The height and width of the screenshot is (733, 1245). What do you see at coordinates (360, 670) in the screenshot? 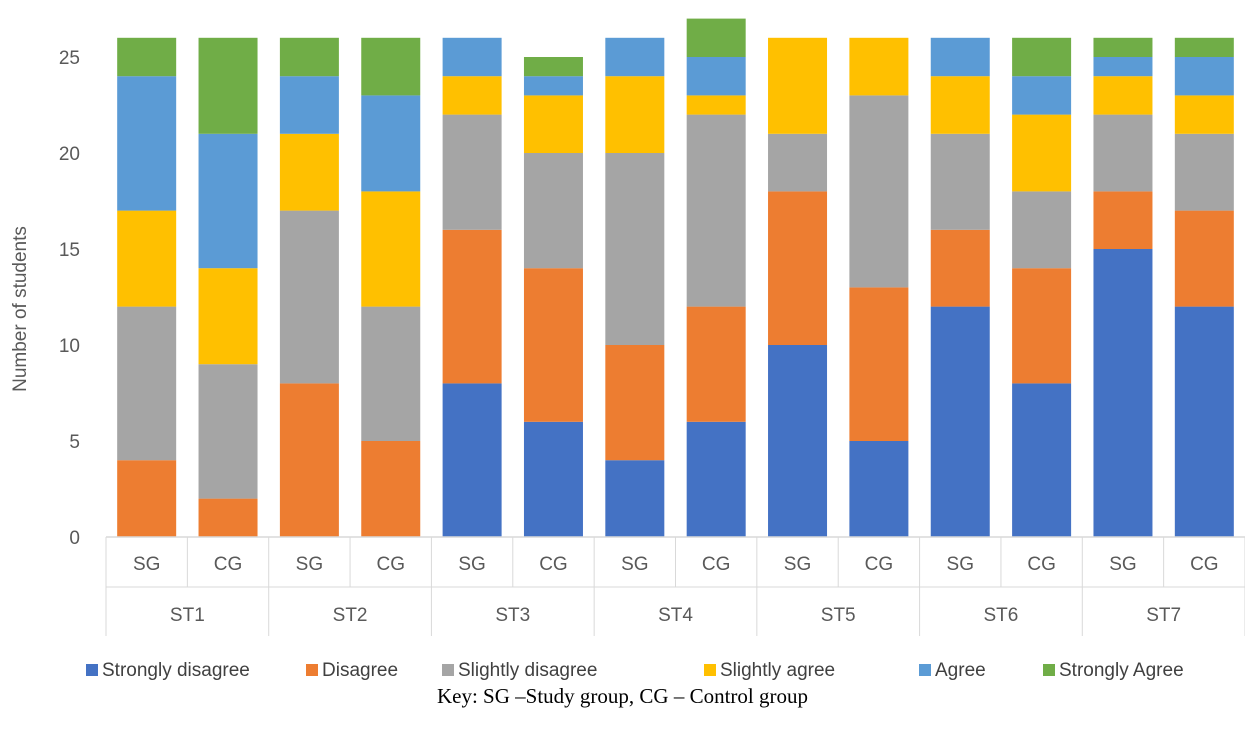
I see `legend-label: Disagree` at bounding box center [360, 670].